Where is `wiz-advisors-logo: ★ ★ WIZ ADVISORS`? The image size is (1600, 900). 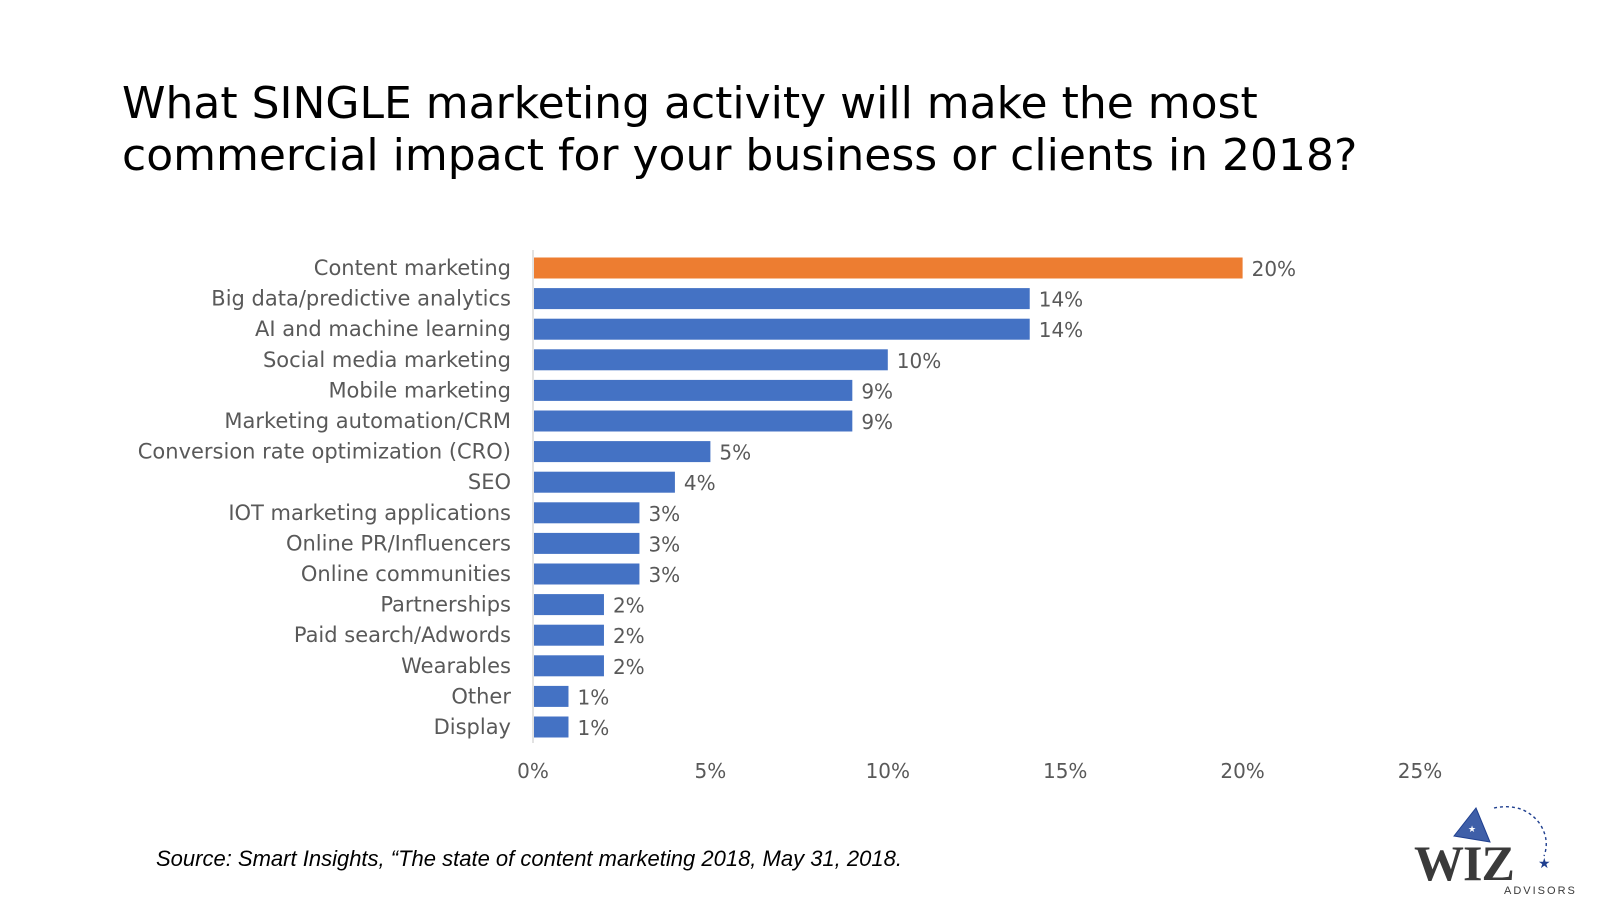 wiz-advisors-logo: ★ ★ WIZ ADVISORS is located at coordinates (1495, 851).